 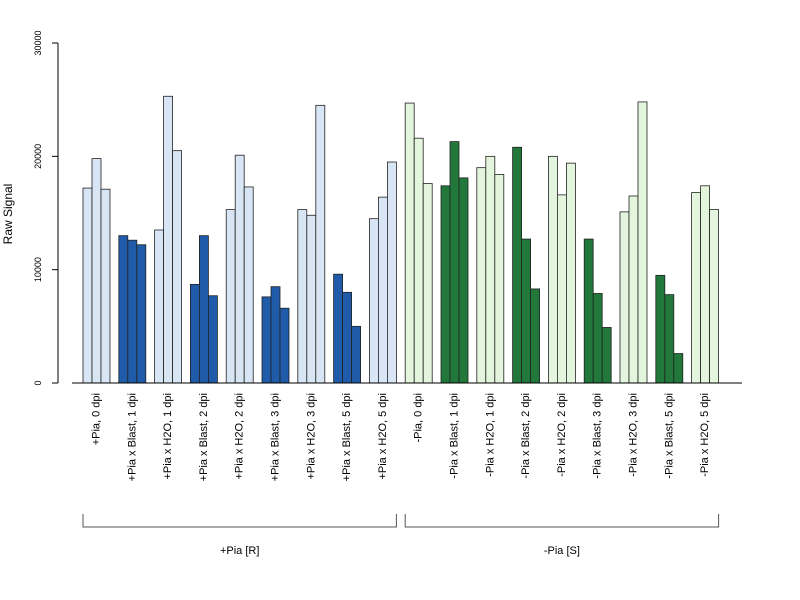 I want to click on x-tick-label: -Pia x H2O, 3 dpi, so click(x=634, y=435).